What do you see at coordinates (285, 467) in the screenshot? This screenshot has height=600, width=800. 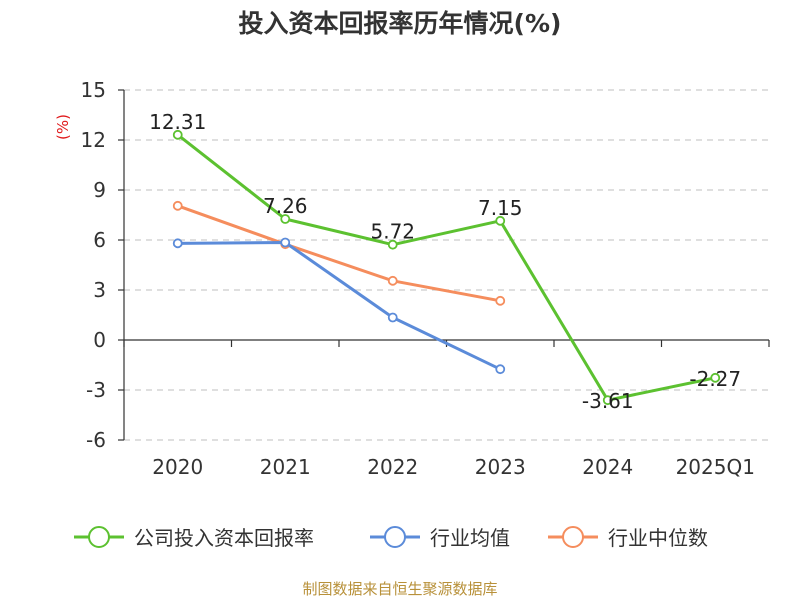 I see `x-tick-label: 2021` at bounding box center [285, 467].